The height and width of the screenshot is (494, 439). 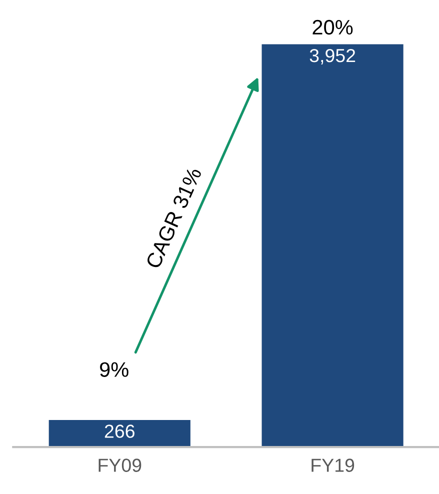 What do you see at coordinates (333, 56) in the screenshot?
I see `data-label: 3,952` at bounding box center [333, 56].